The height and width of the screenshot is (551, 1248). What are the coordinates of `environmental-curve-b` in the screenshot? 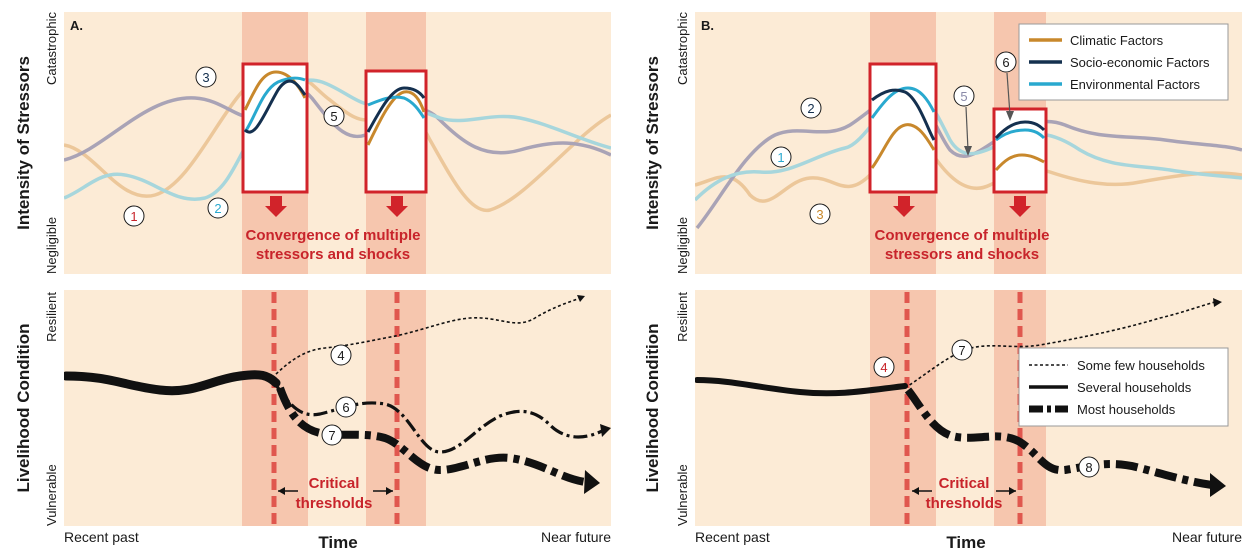 It's located at (968, 144).